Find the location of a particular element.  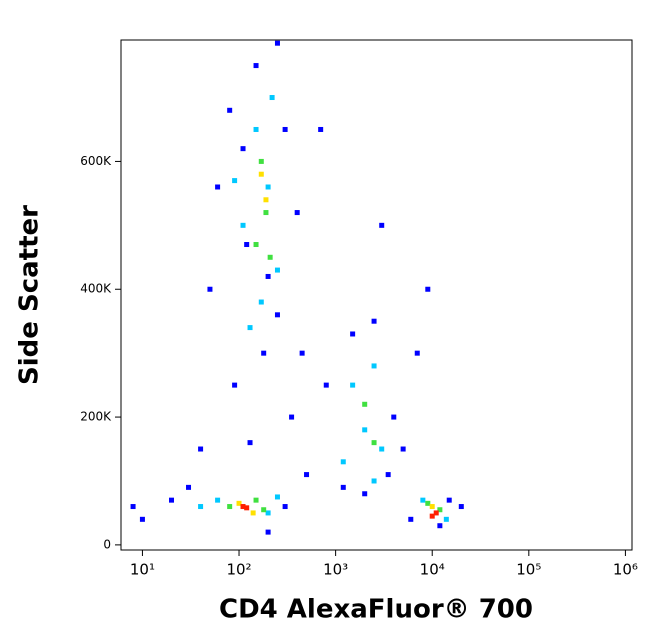

x-tick-label: 10⁴ is located at coordinates (432, 570).